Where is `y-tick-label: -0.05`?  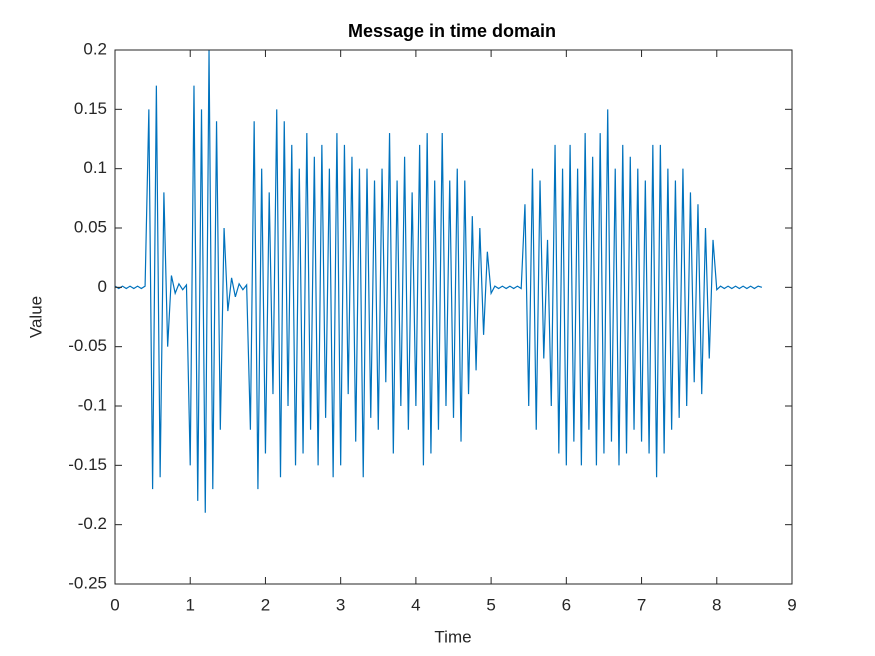 y-tick-label: -0.05 is located at coordinates (87, 345).